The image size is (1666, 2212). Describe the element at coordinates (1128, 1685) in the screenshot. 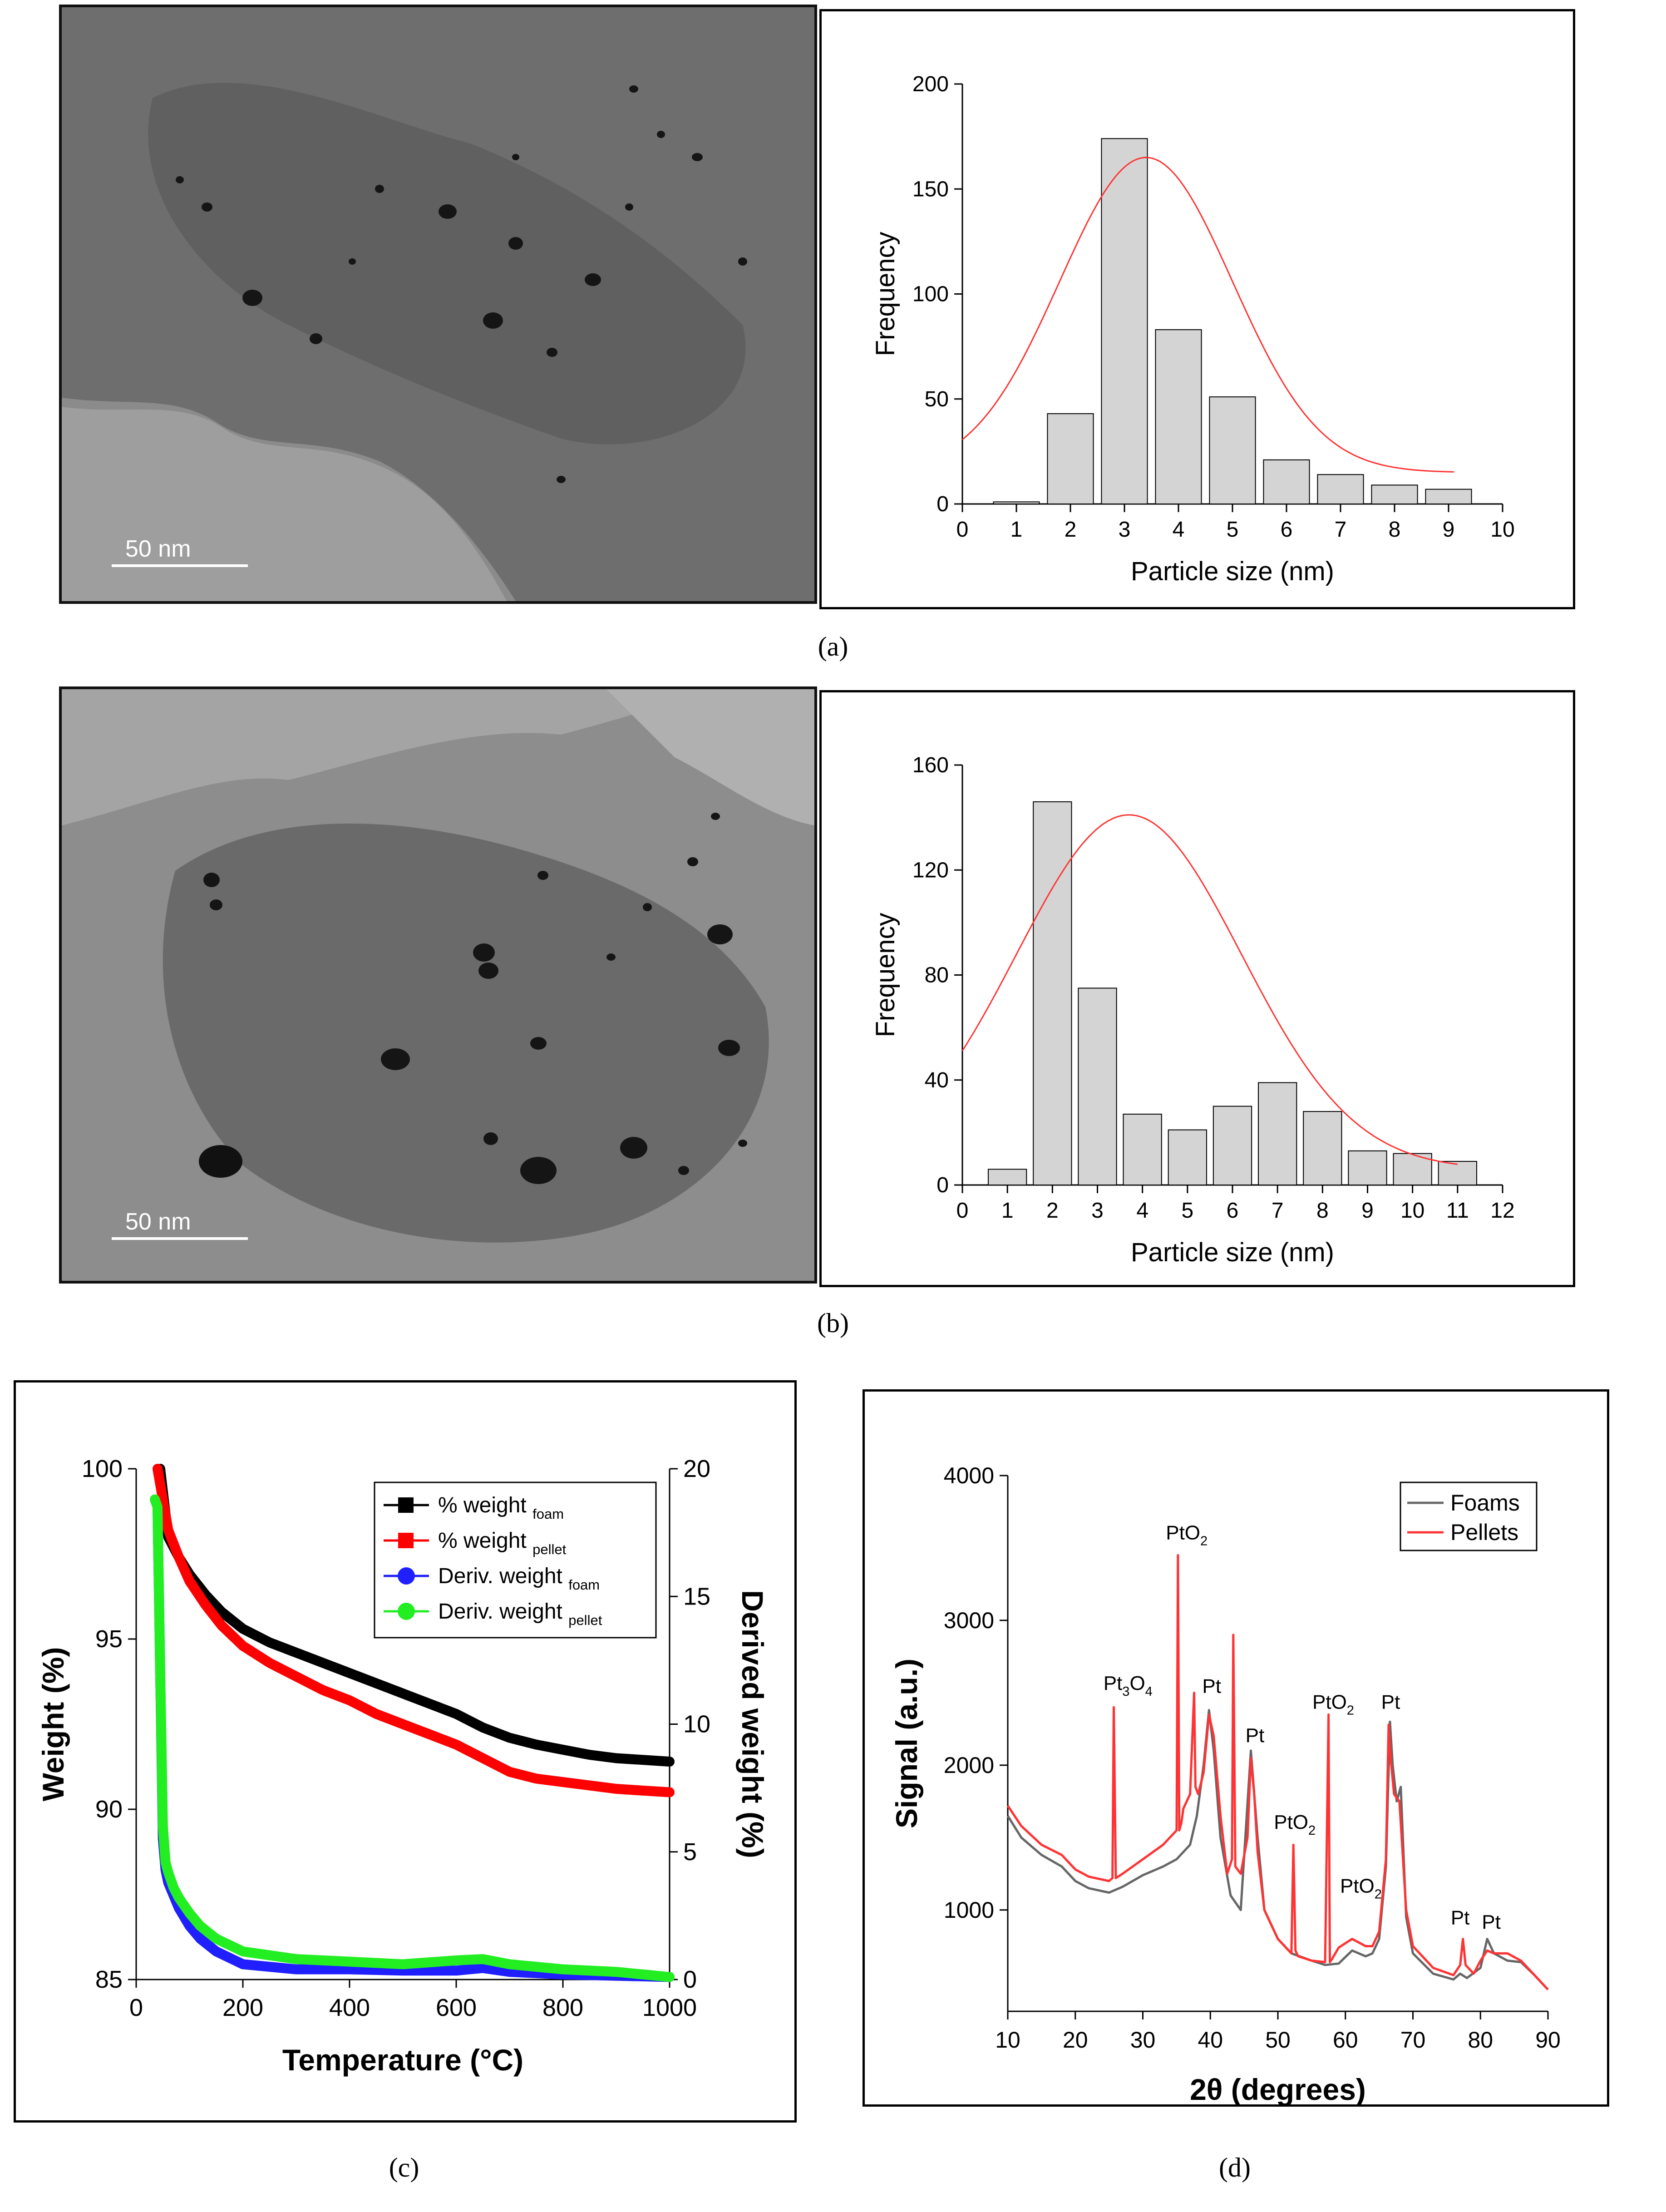

I see `peak-label: Pt3O4` at that location.